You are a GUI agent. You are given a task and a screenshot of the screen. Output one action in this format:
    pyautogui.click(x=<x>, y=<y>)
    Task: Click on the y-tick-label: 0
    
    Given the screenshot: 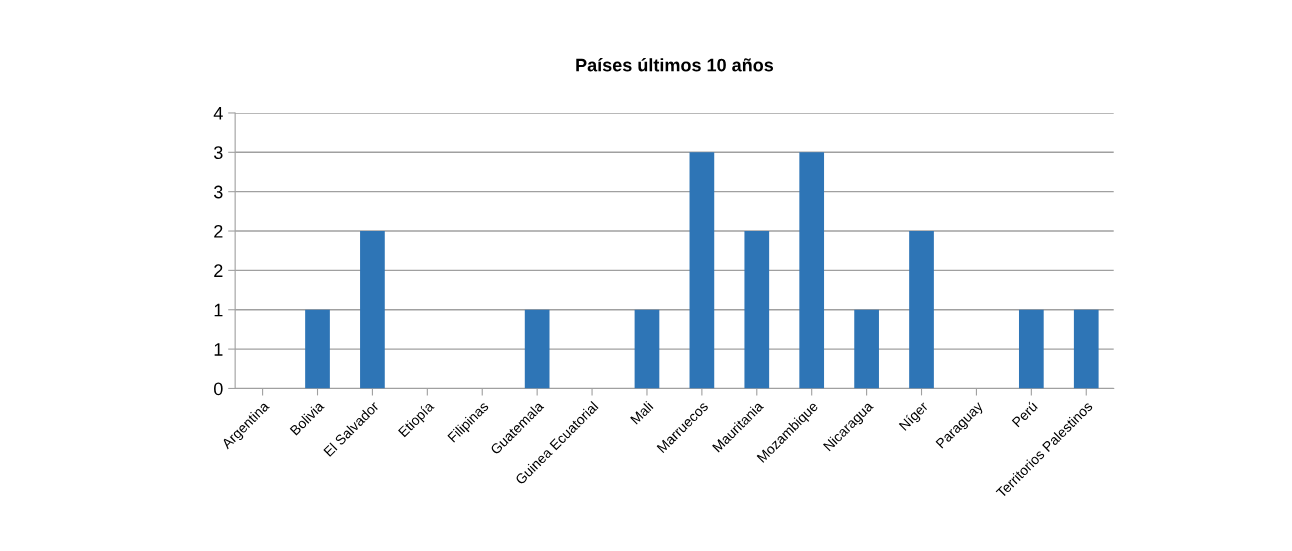 What is the action you would take?
    pyautogui.click(x=218, y=389)
    